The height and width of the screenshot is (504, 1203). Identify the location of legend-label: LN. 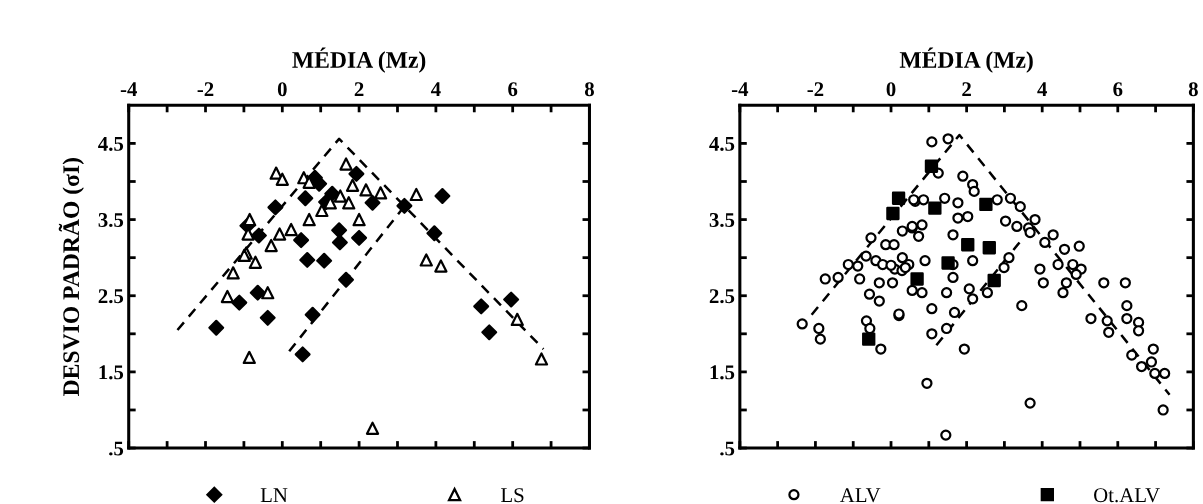
(274, 495).